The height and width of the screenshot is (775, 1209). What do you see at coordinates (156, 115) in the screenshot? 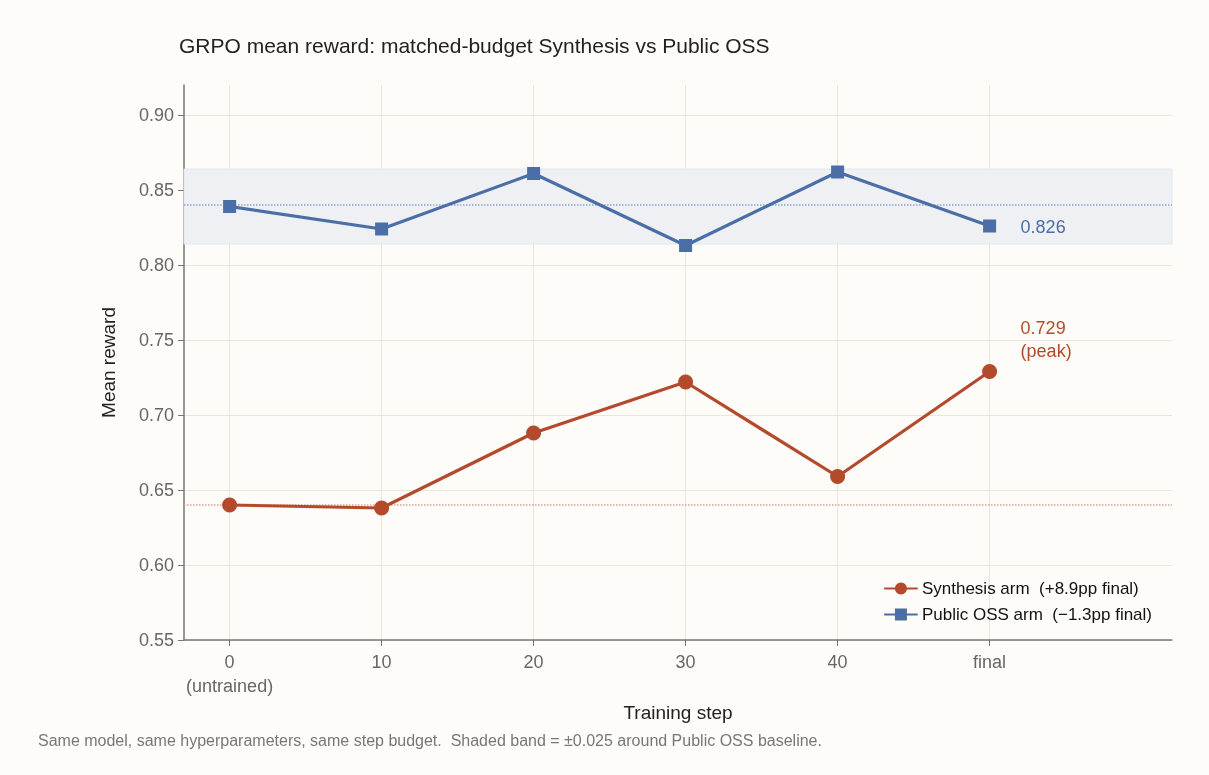
I see `y-tick-label: 0.90` at bounding box center [156, 115].